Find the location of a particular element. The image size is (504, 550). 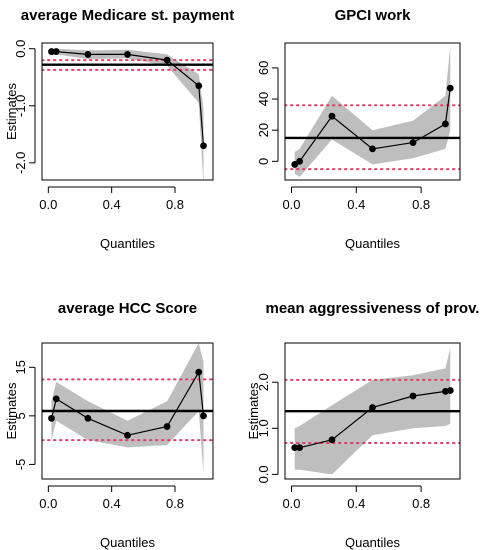

y-tick-label: -2.0 is located at coordinates (20, 163).